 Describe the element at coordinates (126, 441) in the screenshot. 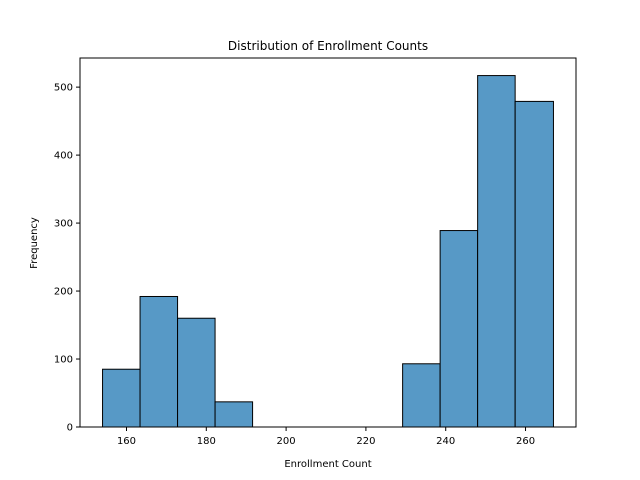

I see `x-tick-label: 160` at that location.